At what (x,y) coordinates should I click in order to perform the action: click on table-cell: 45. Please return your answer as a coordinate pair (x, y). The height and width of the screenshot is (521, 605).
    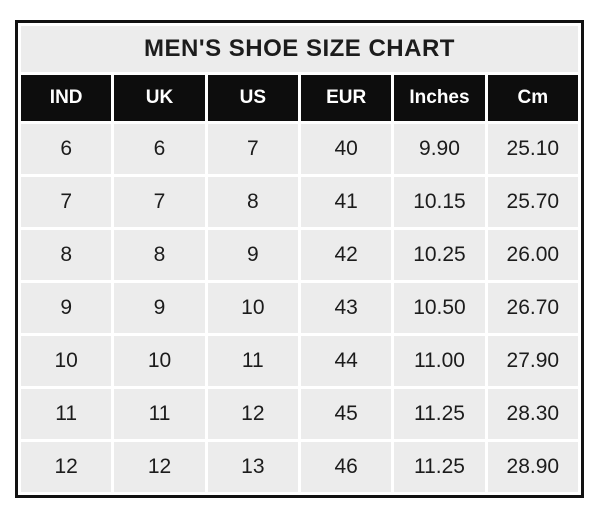
    Looking at the image, I should click on (346, 414).